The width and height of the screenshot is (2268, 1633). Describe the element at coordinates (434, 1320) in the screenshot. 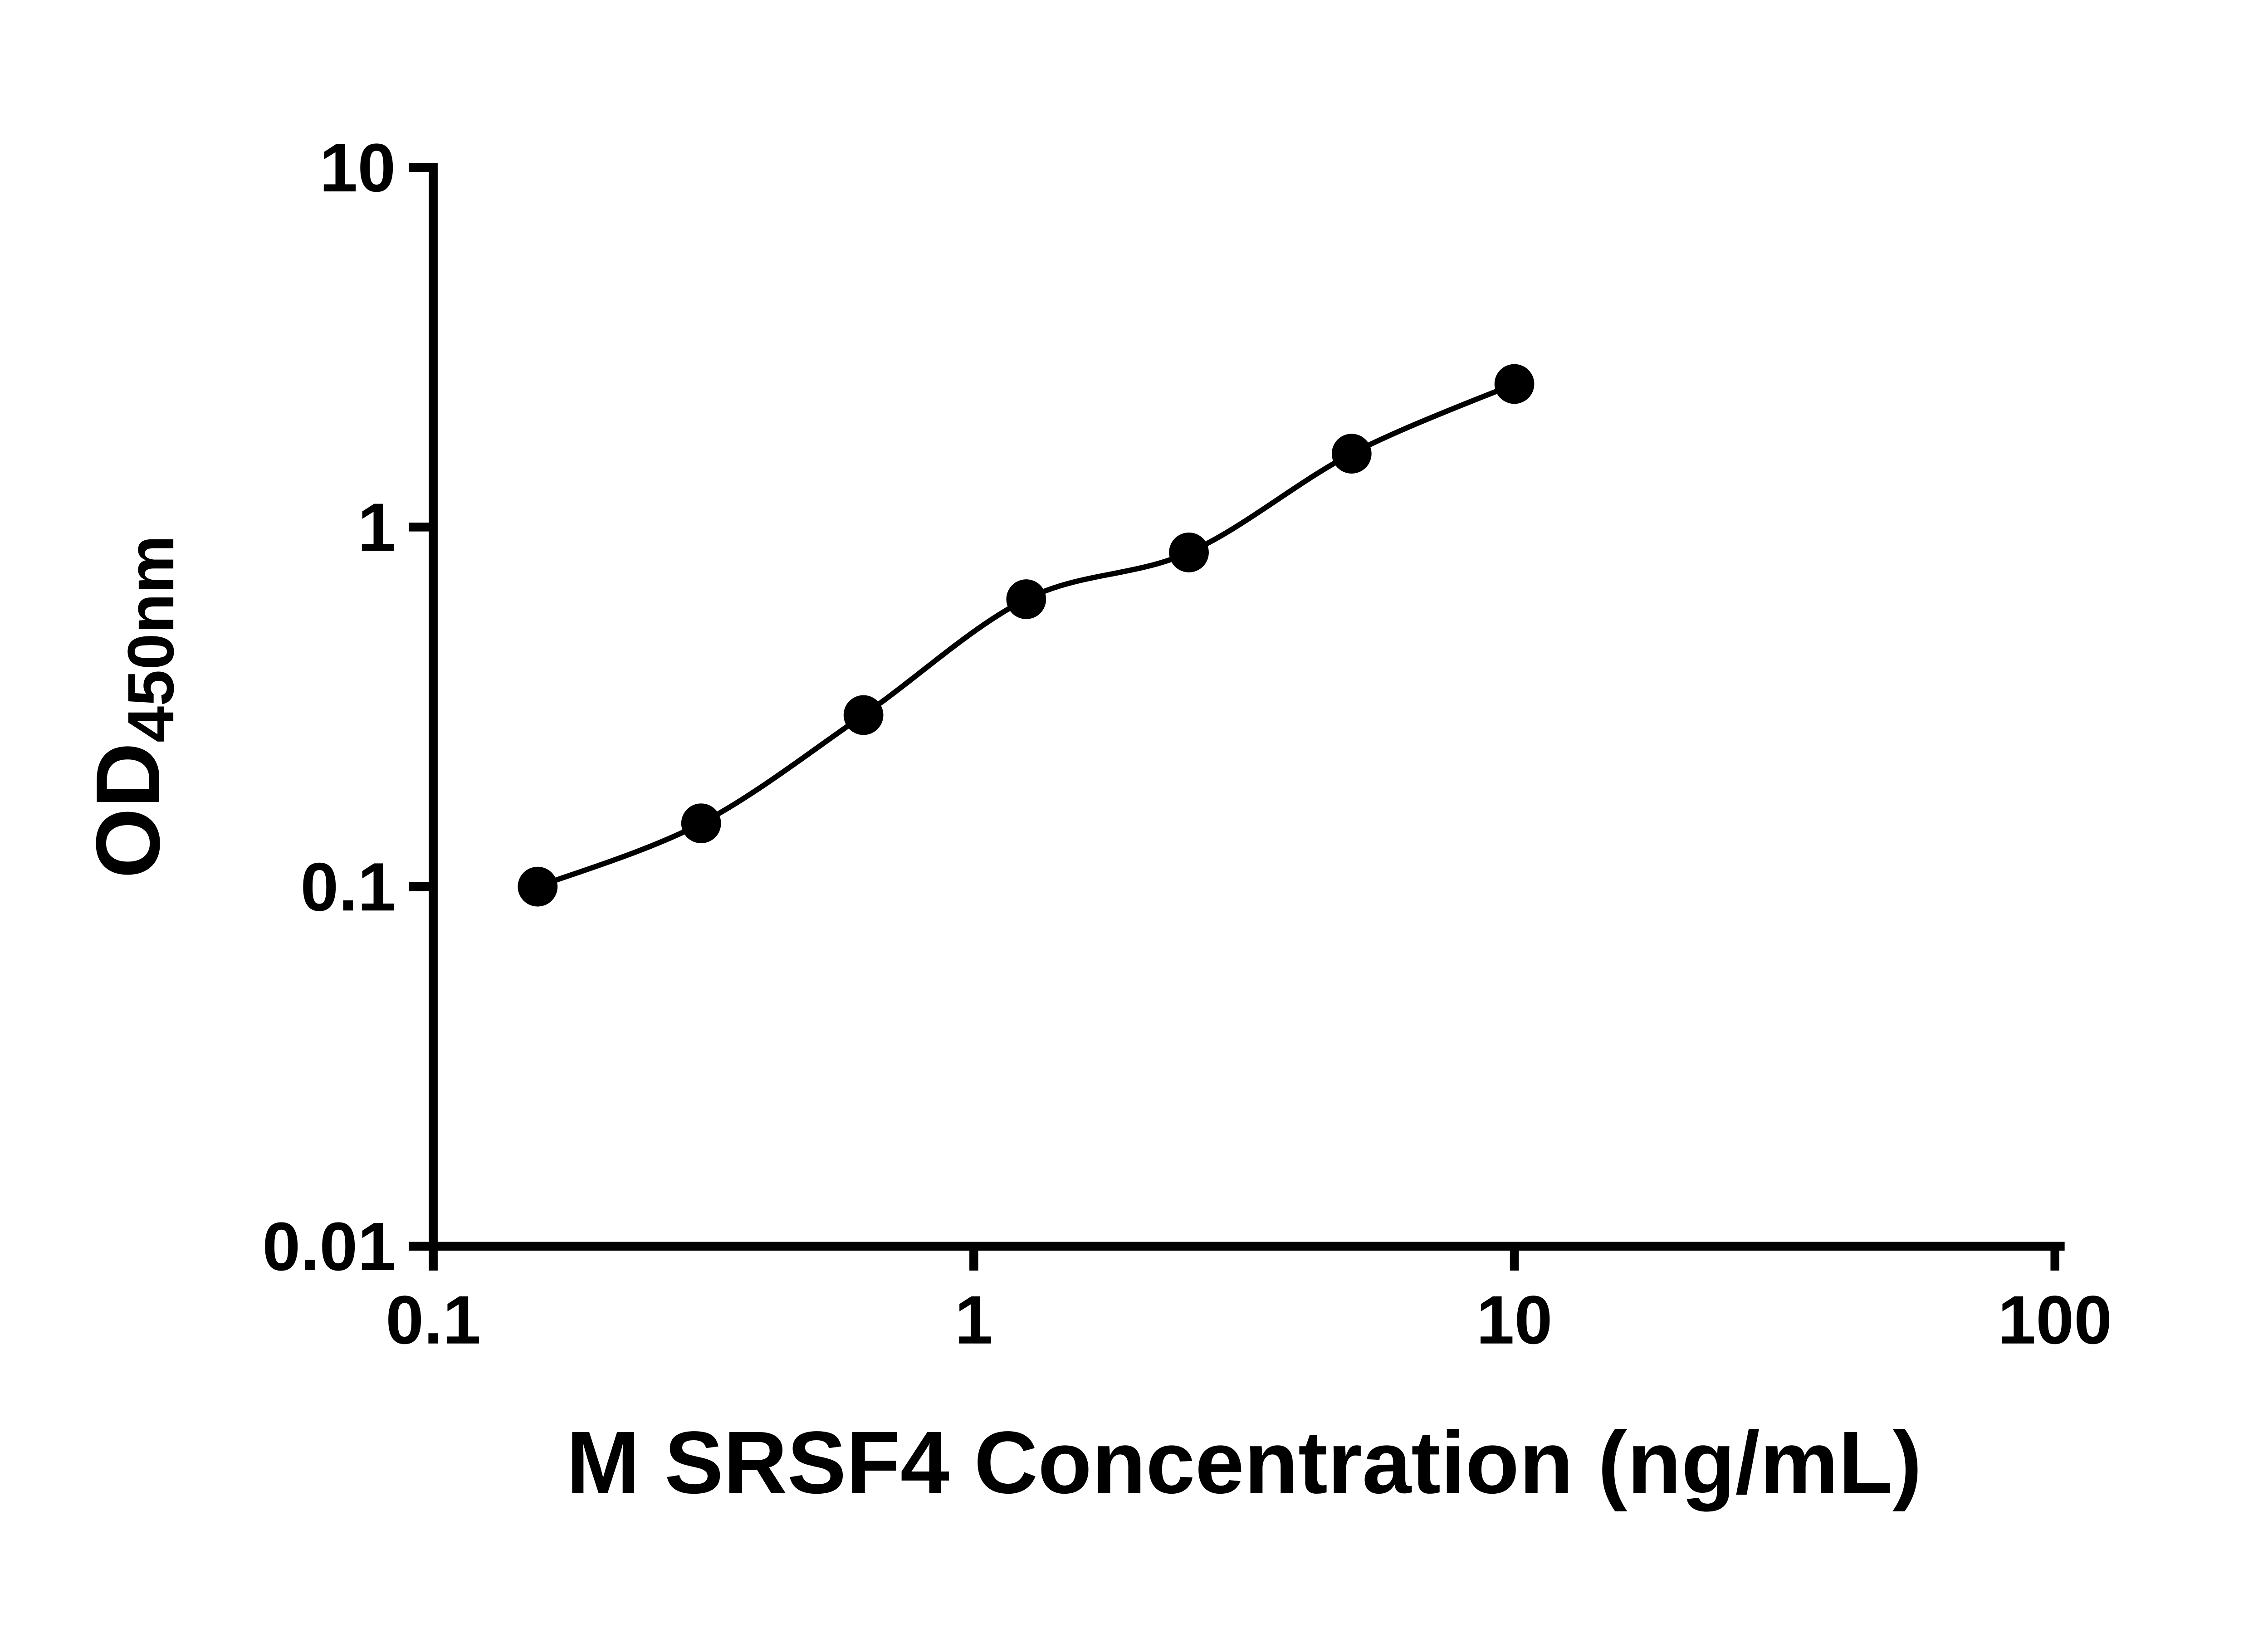

I see `x-tick-label: 0.1` at that location.